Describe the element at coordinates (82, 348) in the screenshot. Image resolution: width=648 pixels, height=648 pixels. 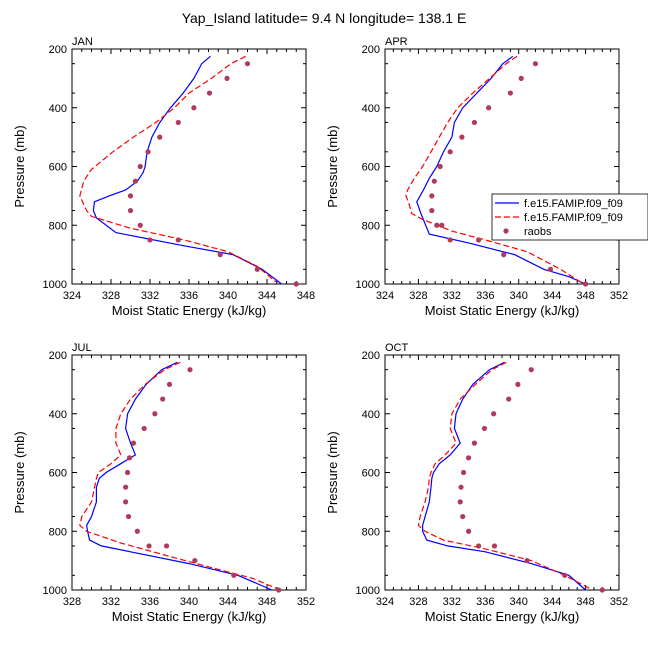
I see `panel-title: JUL` at that location.